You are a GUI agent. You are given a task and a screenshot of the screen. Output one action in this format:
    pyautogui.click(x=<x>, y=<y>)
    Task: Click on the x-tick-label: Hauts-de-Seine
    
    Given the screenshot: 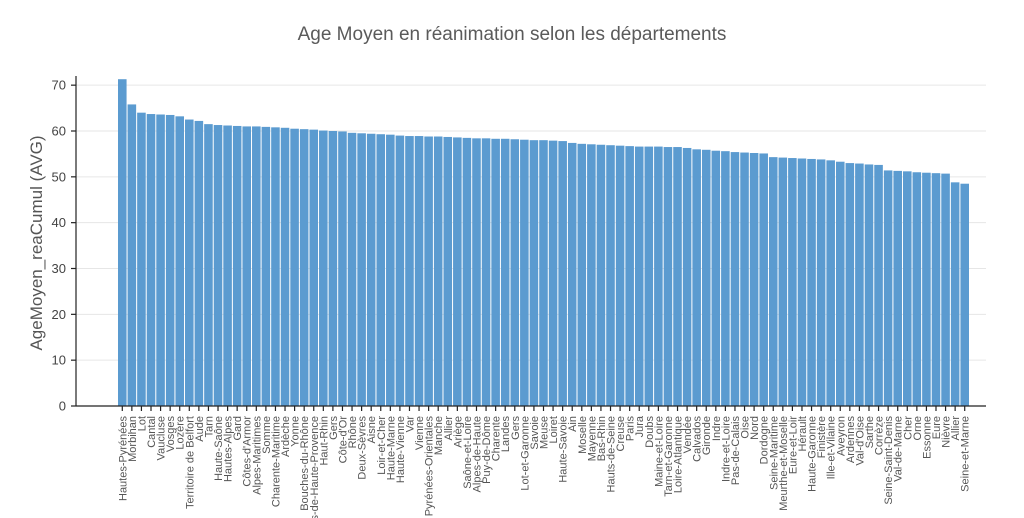 What is the action you would take?
    pyautogui.click(x=612, y=454)
    